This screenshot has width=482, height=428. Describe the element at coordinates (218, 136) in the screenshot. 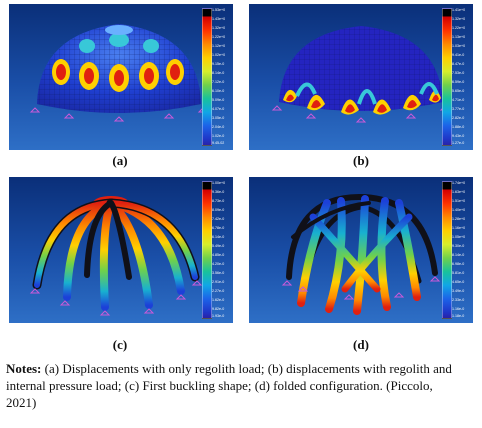

I see `legend-a-tick: 1.02e-0` at that location.